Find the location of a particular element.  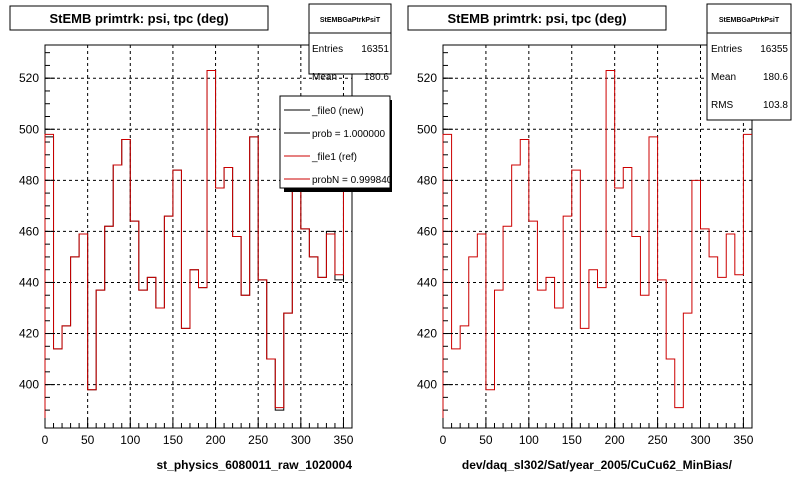

legend-label-probn: probN = 0.999840 is located at coordinates (352, 180).